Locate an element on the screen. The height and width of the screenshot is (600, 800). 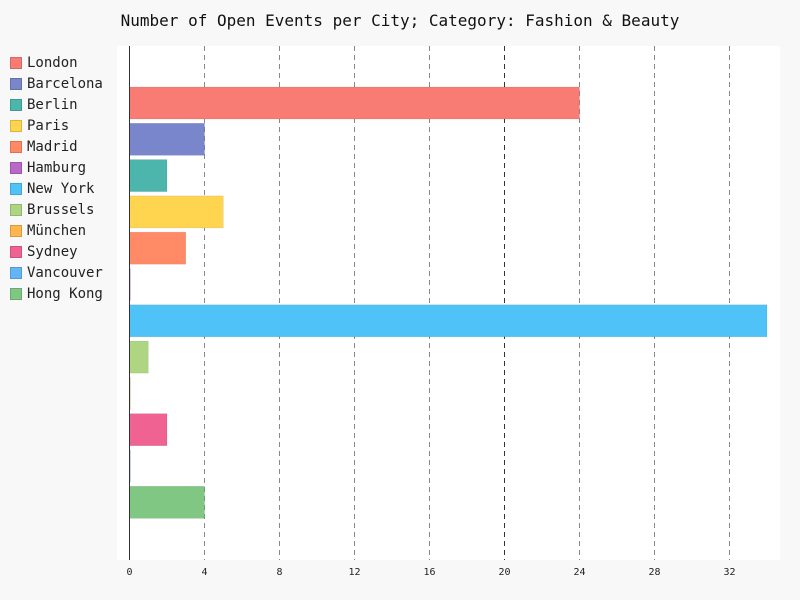
x-tick-label: 16 is located at coordinates (429, 572).